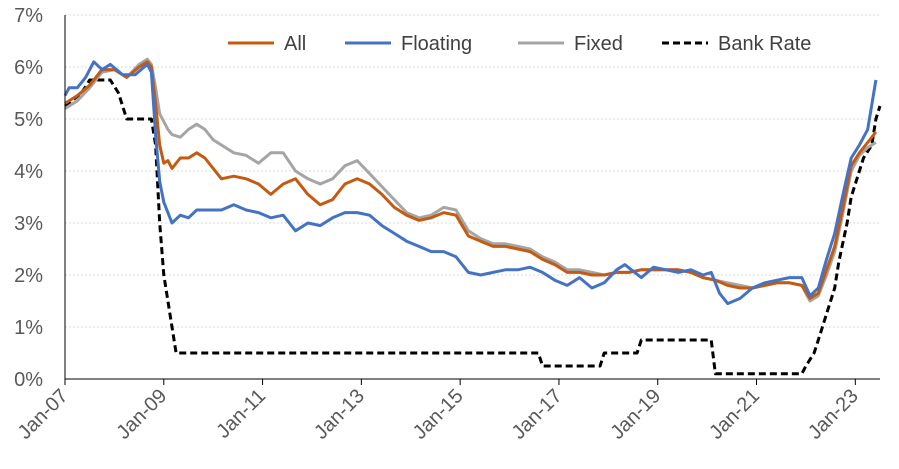 The image size is (899, 469). I want to click on x-tick-label: Jan-23, so click(833, 414).